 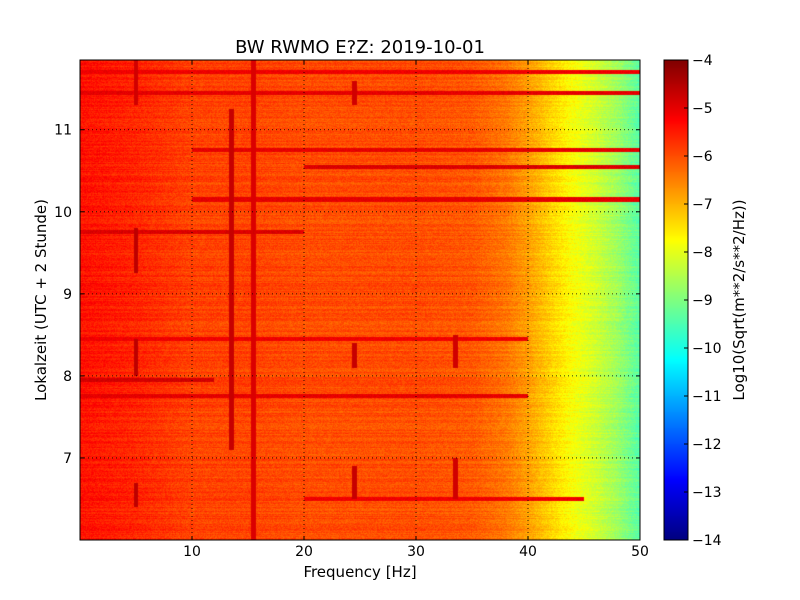 I want to click on x-tick-label: 50, so click(x=640, y=552).